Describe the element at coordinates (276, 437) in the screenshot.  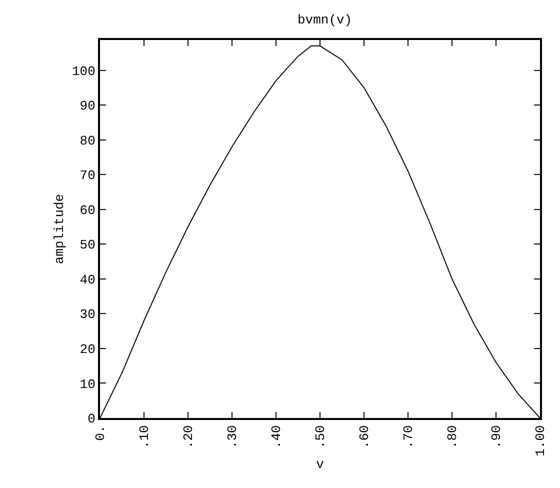
I see `x-tick-label: .40` at that location.